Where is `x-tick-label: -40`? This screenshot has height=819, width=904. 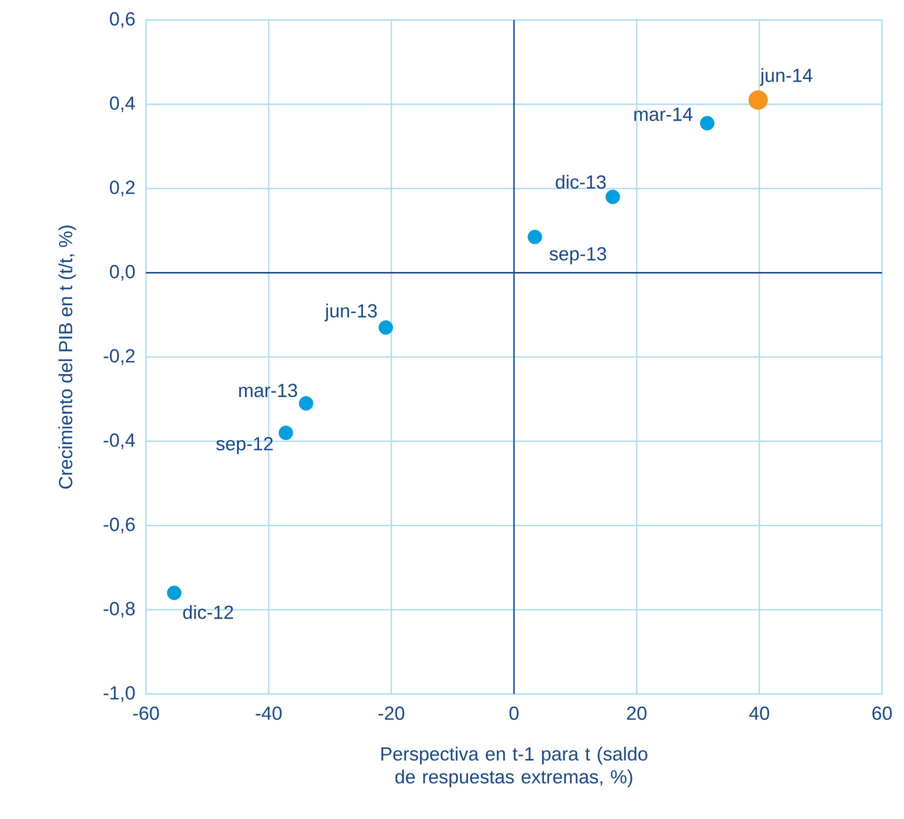
x-tick-label: -40 is located at coordinates (269, 713).